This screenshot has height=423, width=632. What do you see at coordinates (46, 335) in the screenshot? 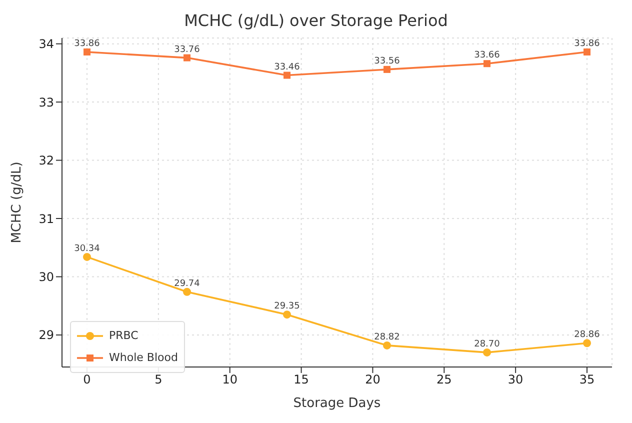
I see `y-tick-label: 29` at bounding box center [46, 335].